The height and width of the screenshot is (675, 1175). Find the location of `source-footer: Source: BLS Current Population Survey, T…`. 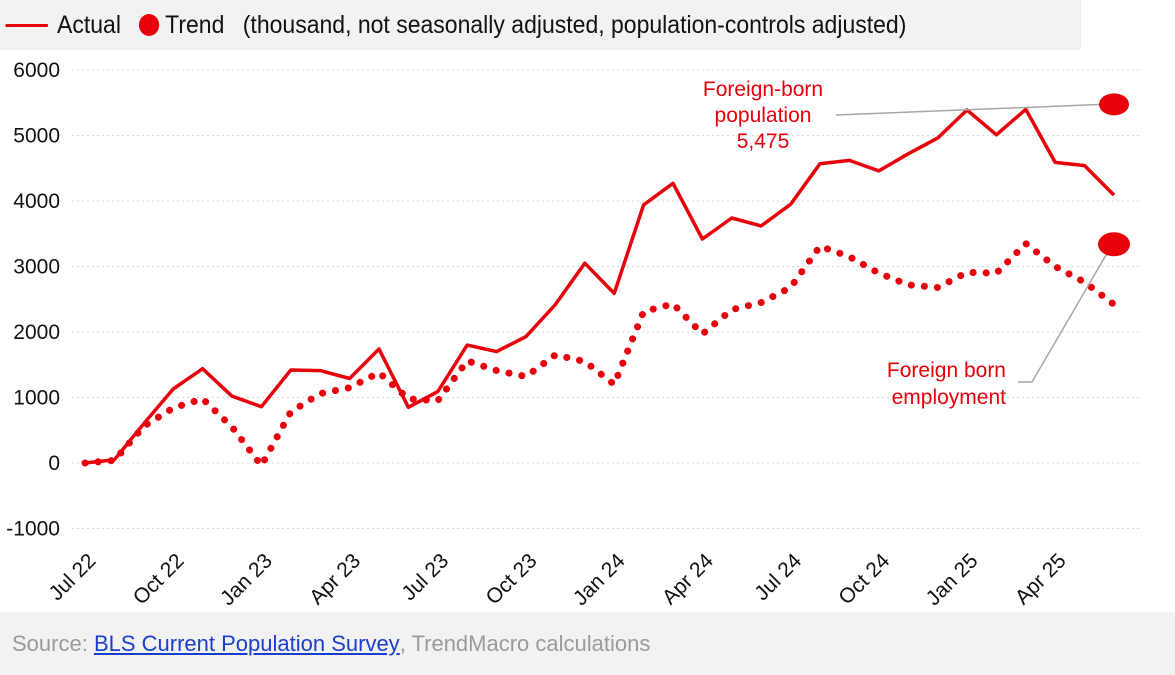

source-footer: Source: BLS Current Population Survey, T… is located at coordinates (587, 643).